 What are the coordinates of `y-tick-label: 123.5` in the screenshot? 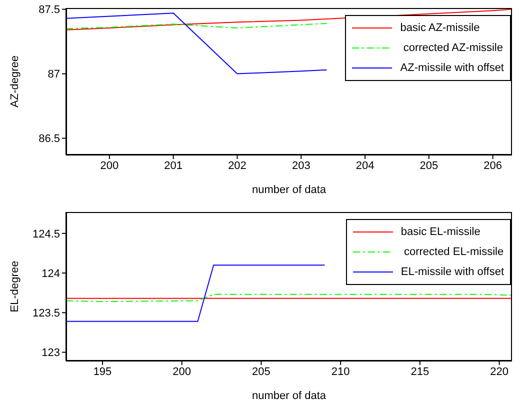 It's located at (46, 314).